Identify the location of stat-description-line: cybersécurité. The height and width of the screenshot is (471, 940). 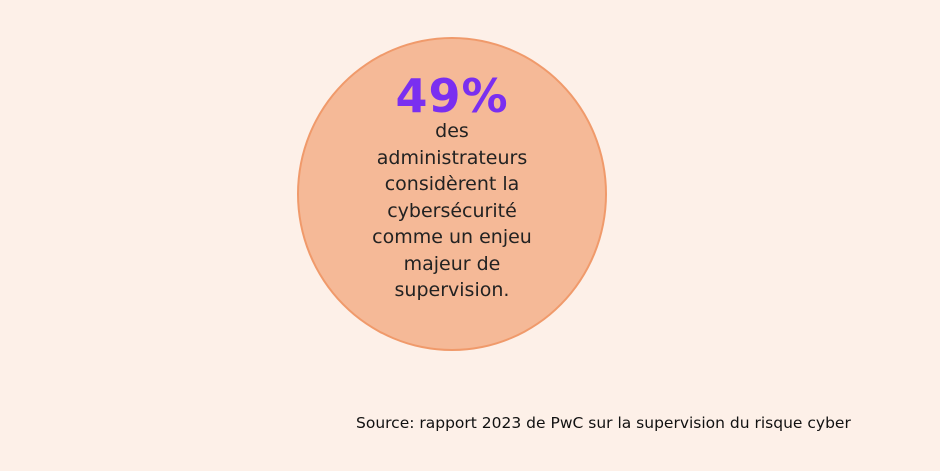
(452, 210).